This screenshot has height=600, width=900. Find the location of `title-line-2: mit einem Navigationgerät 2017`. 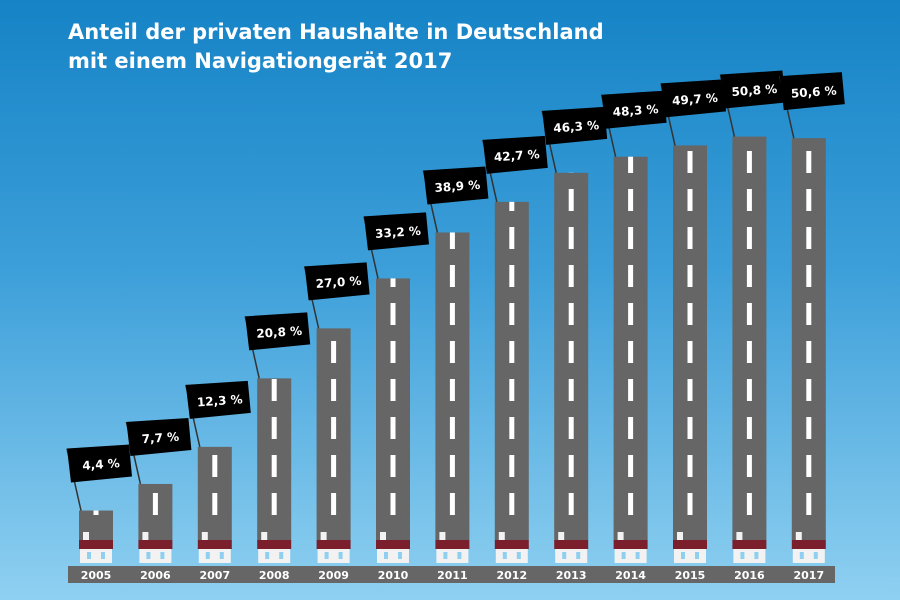

title-line-2: mit einem Navigationgerät 2017 is located at coordinates (260, 61).